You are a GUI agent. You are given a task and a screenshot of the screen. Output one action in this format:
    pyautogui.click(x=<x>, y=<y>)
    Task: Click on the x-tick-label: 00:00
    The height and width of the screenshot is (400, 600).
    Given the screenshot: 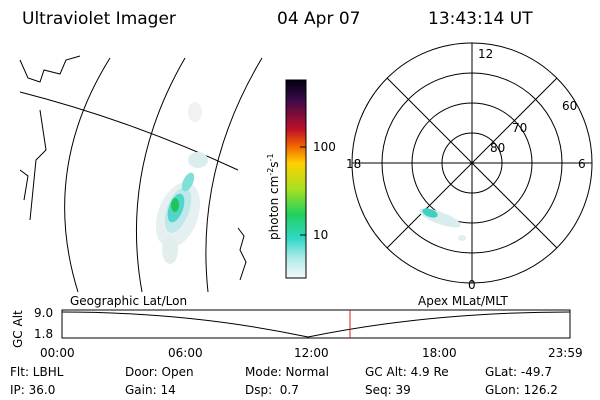 What is the action you would take?
    pyautogui.click(x=57, y=353)
    